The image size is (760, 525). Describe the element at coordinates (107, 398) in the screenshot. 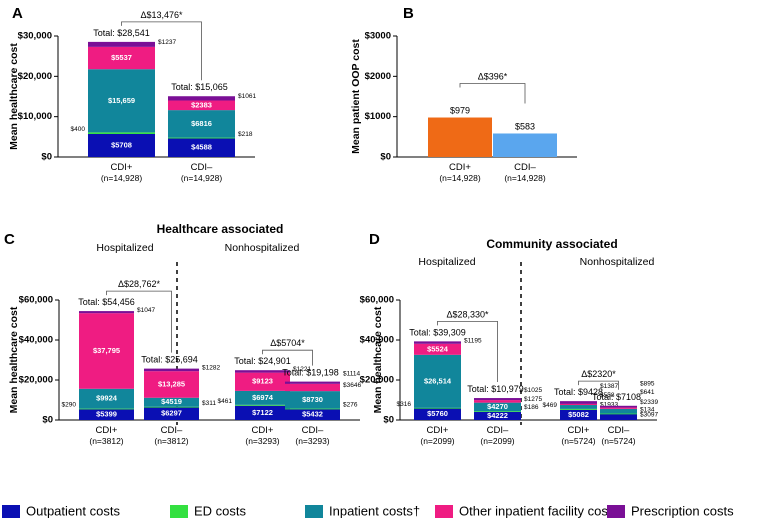

I see `segment-value-label: $9924` at that location.